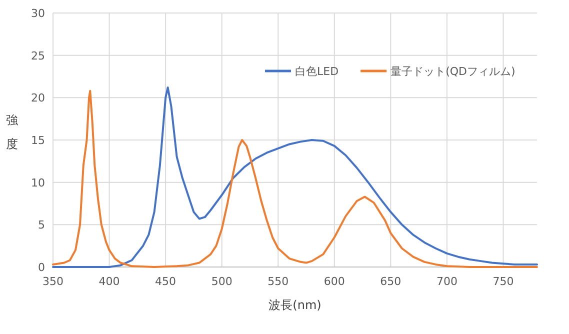 The height and width of the screenshot is (334, 569). What do you see at coordinates (221, 281) in the screenshot?
I see `x-tick-label: 500` at bounding box center [221, 281].